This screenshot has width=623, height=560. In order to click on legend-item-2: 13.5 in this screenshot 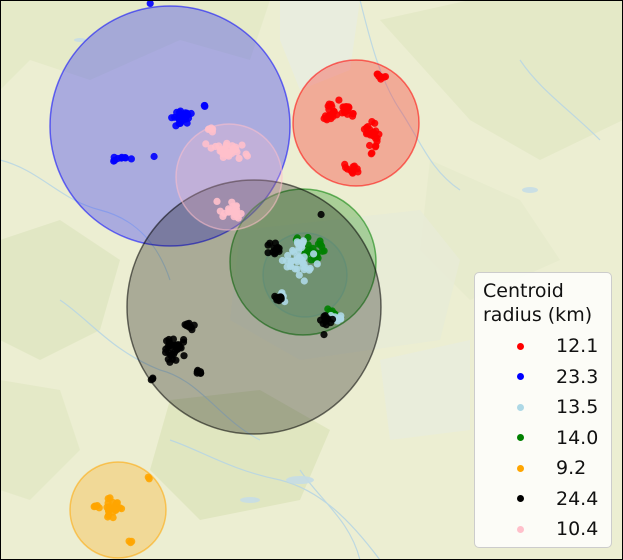, I will do `click(543, 407)`.